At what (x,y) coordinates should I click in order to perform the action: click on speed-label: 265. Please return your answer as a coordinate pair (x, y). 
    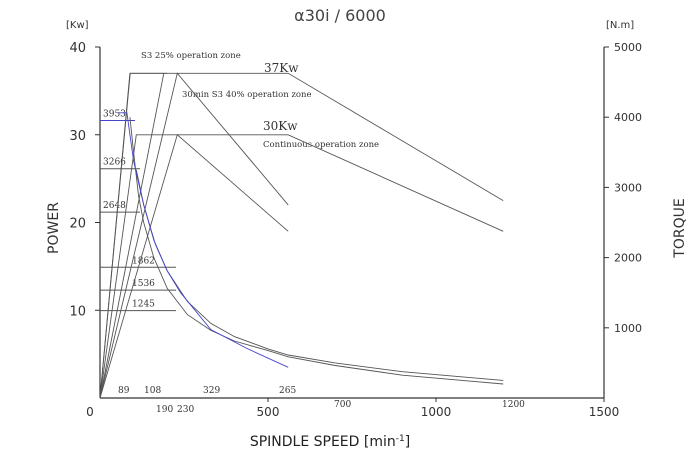
    Looking at the image, I should click on (287, 391).